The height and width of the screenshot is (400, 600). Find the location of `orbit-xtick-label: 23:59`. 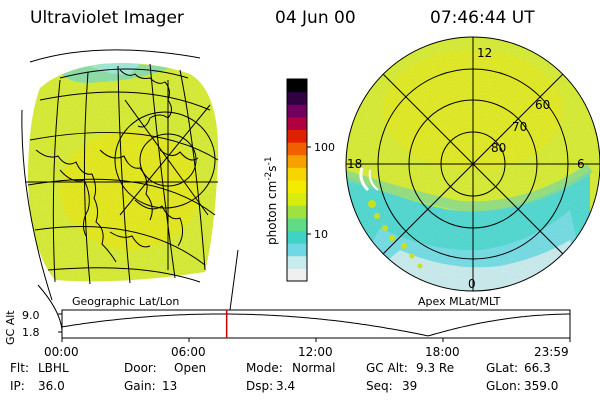

orbit-xtick-label: 23:59 is located at coordinates (551, 352).